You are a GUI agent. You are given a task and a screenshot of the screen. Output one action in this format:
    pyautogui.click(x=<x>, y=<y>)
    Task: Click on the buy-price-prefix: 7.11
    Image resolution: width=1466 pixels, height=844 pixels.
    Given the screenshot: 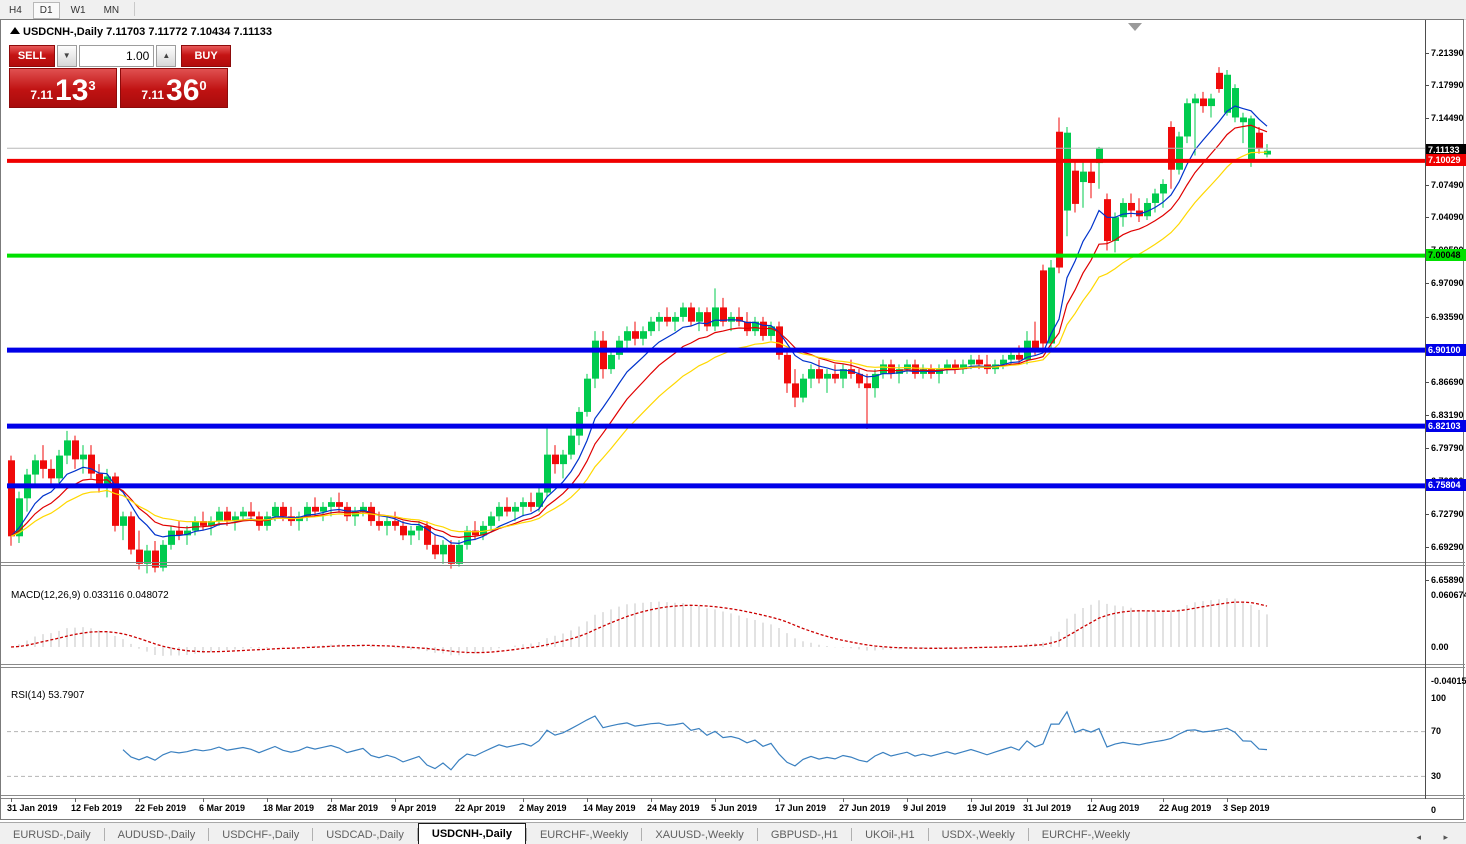 What is the action you would take?
    pyautogui.click(x=153, y=95)
    